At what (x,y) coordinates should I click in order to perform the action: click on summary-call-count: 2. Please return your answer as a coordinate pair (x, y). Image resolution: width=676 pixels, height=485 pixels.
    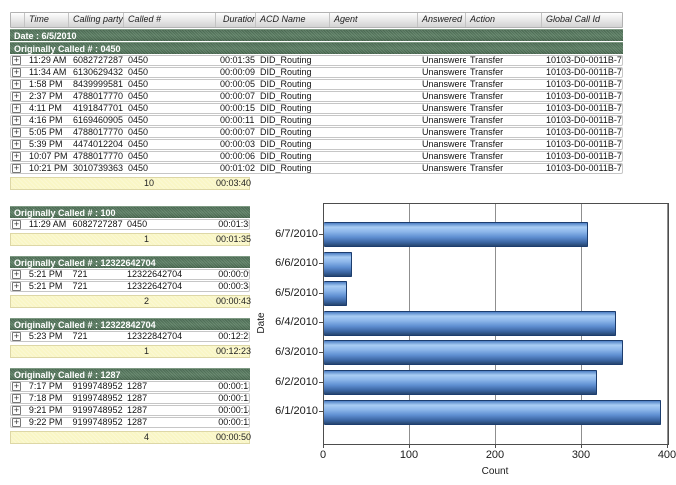
    Looking at the image, I should click on (147, 301).